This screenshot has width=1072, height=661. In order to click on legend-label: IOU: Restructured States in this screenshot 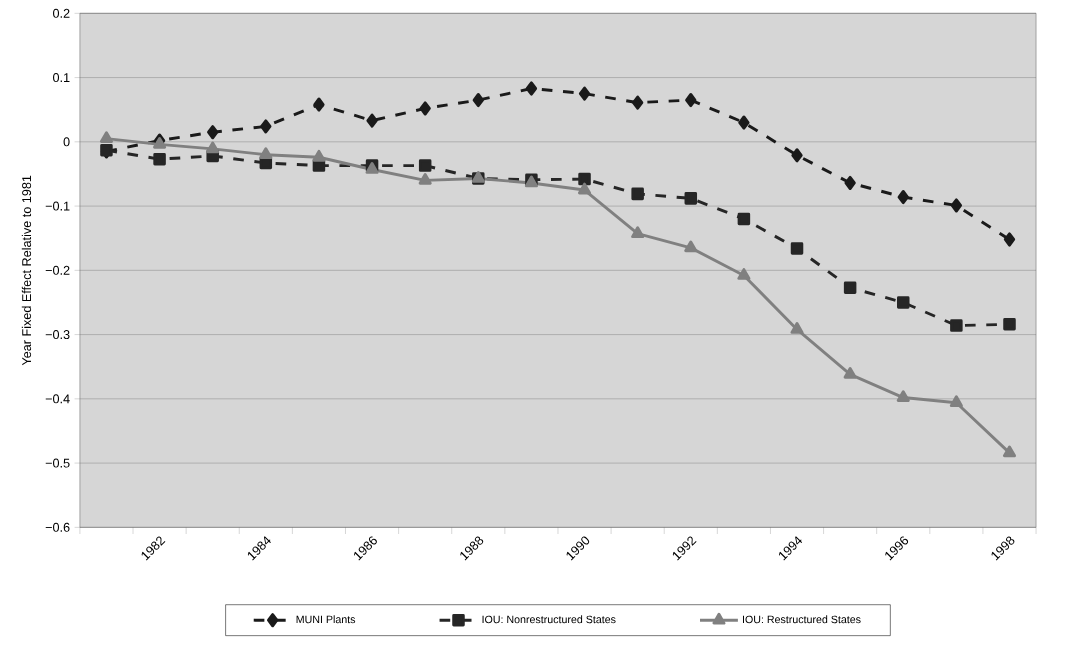, I will do `click(802, 619)`.